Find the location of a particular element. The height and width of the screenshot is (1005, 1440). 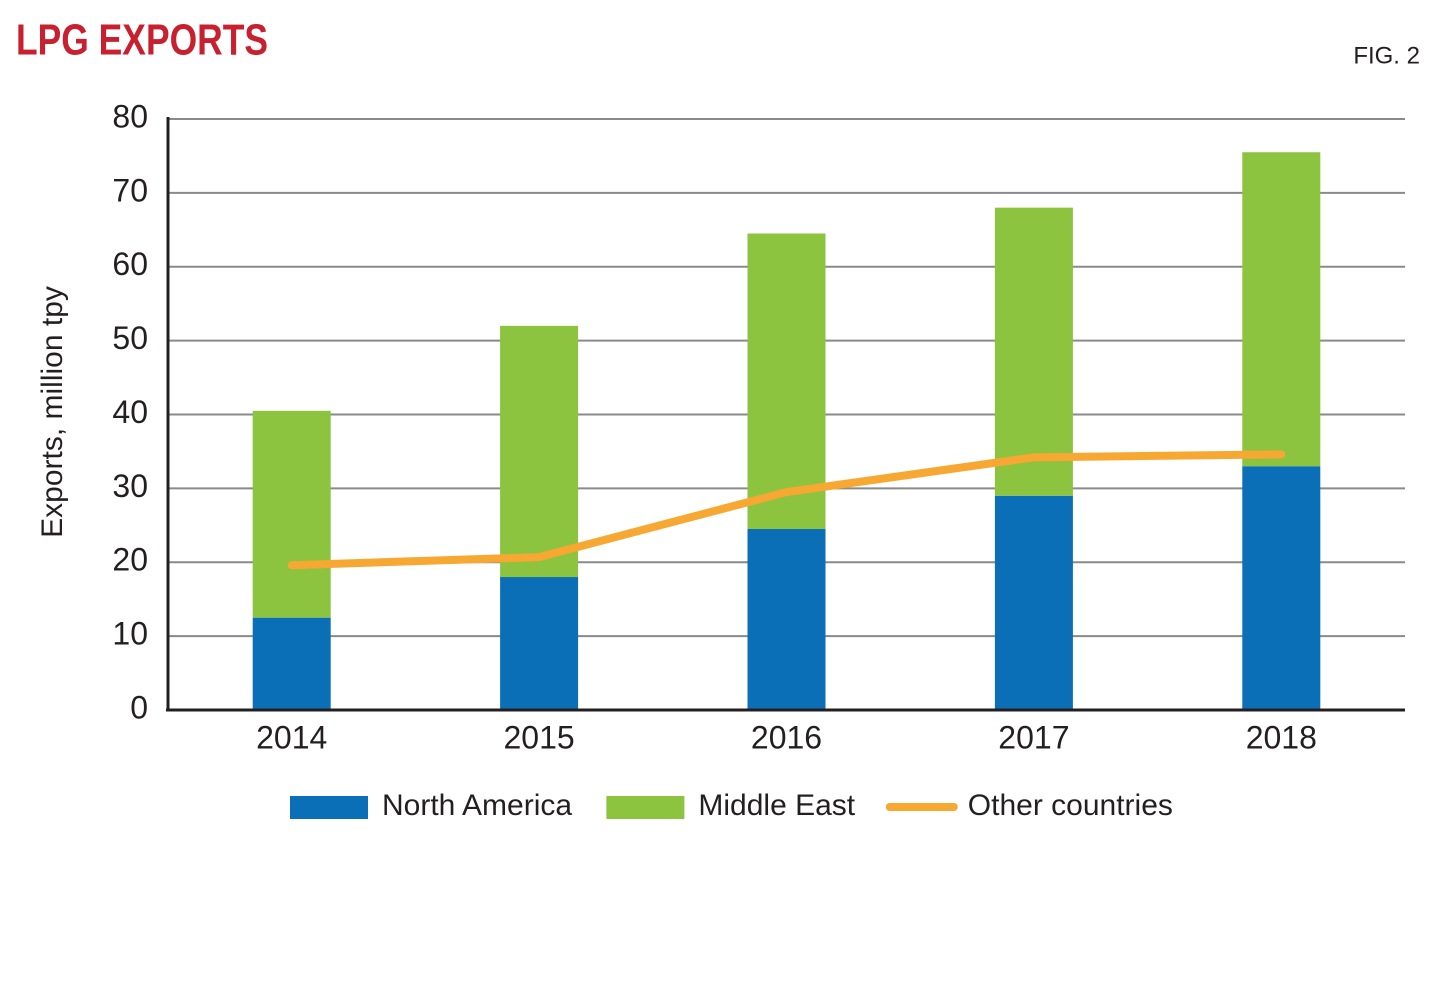

y-tick-label: 80 is located at coordinates (130, 116).